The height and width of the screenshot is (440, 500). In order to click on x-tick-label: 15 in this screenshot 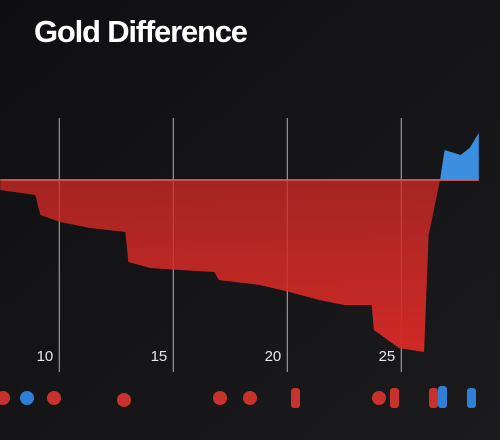, I will do `click(159, 356)`.